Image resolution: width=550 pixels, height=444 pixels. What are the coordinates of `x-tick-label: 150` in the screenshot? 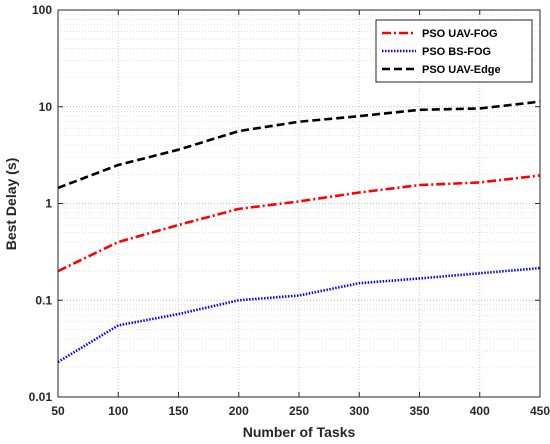 It's located at (178, 411).